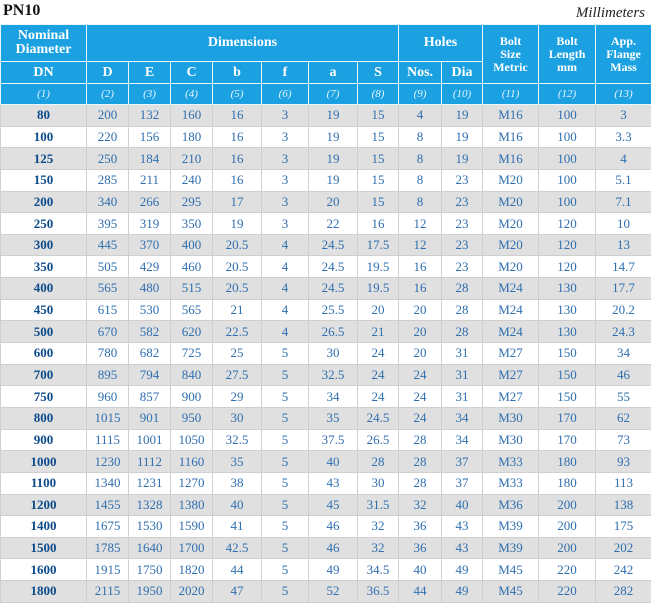 The image size is (651, 605). What do you see at coordinates (191, 115) in the screenshot?
I see `table-cell: 160` at bounding box center [191, 115].